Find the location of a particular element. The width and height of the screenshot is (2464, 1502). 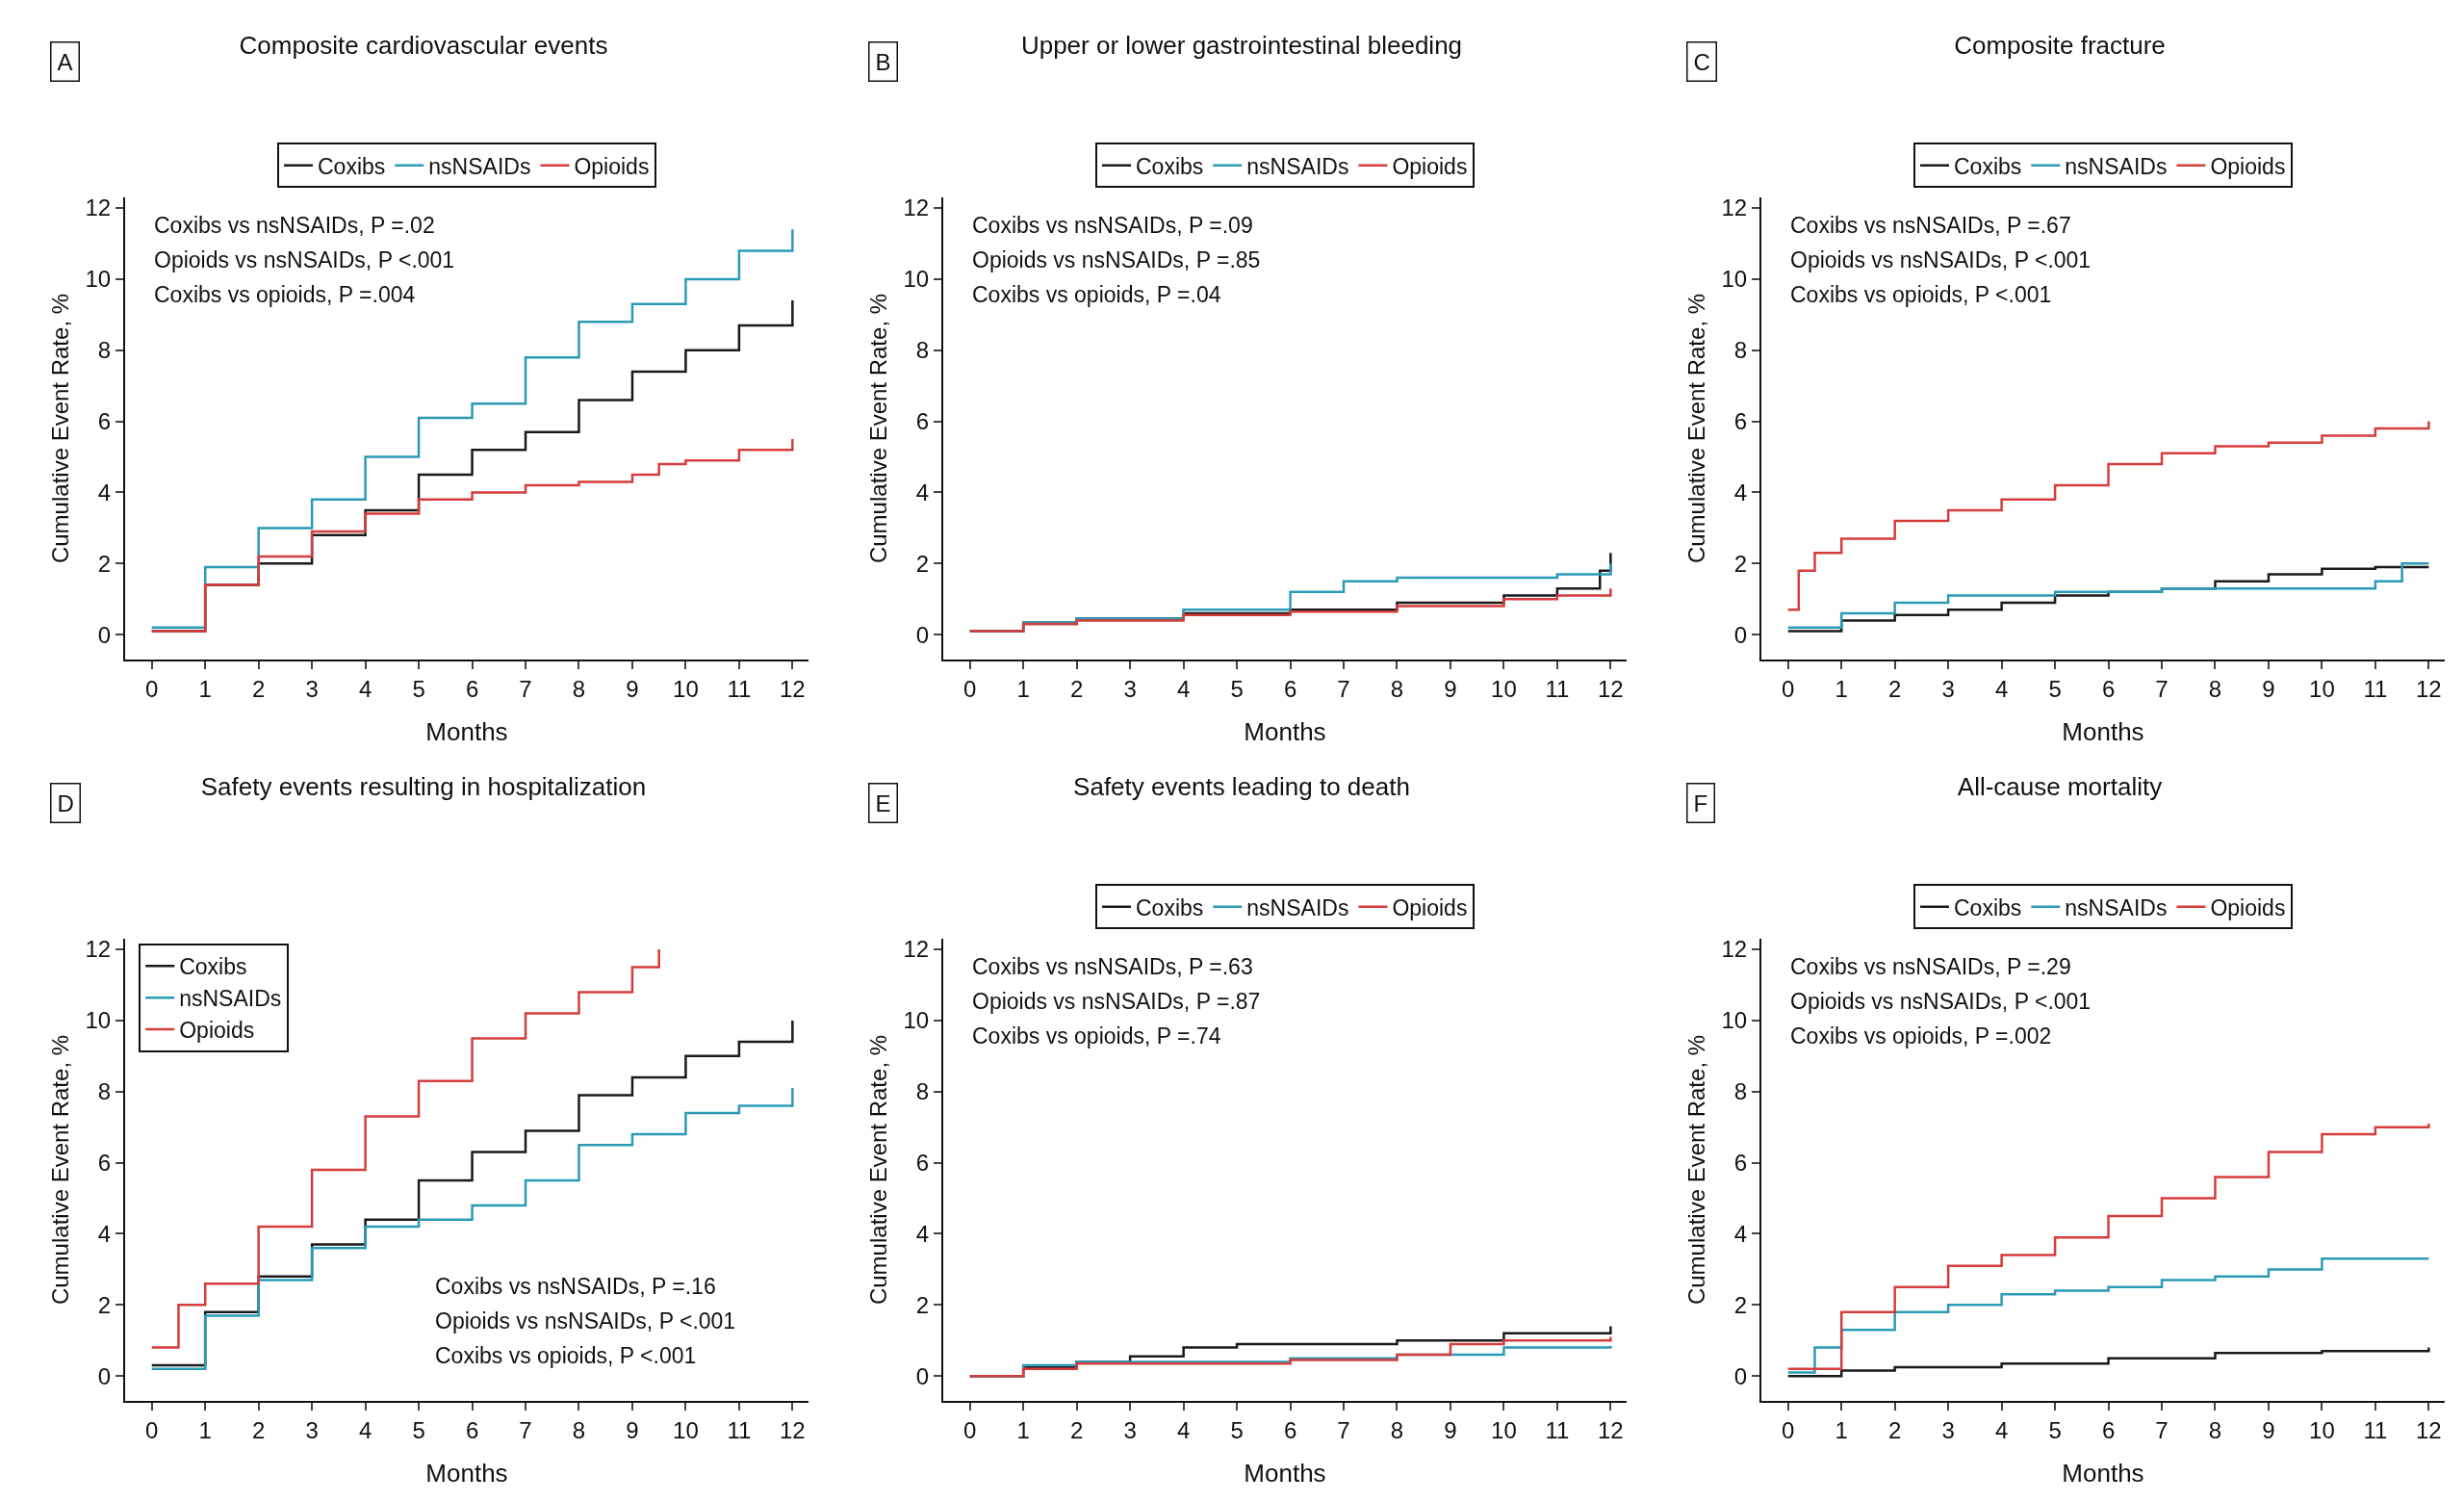

annotation: Coxibs vs opioids, P =.74 is located at coordinates (1096, 1036).